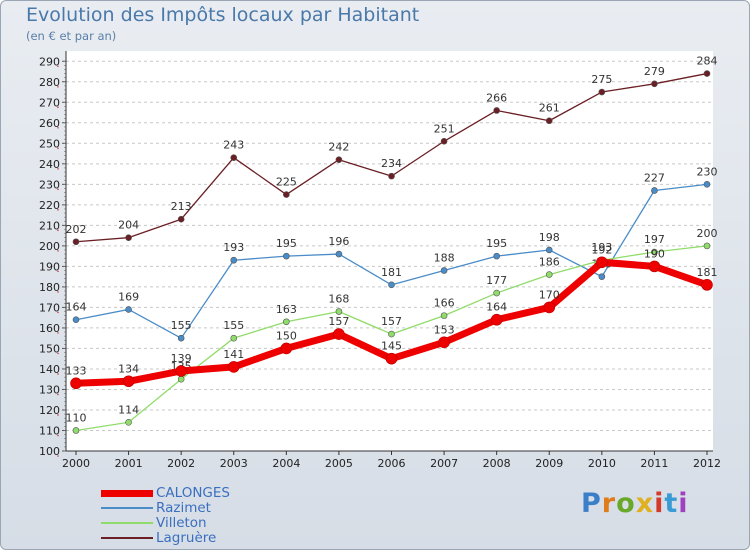 This screenshot has width=750, height=550. I want to click on y-tick-label: 170, so click(49, 307).